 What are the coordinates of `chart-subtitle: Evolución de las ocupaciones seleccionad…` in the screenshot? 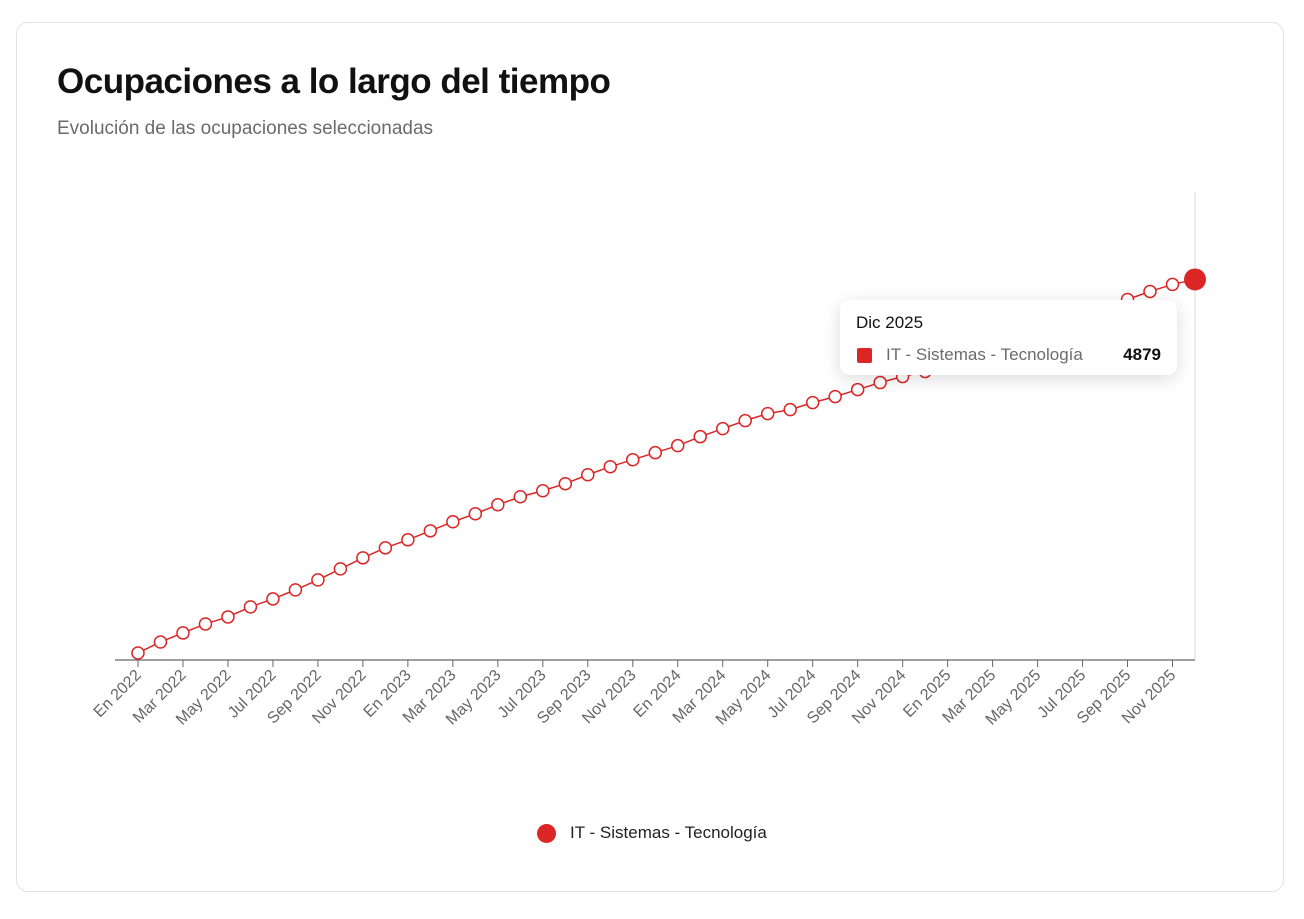 It's located at (245, 128).